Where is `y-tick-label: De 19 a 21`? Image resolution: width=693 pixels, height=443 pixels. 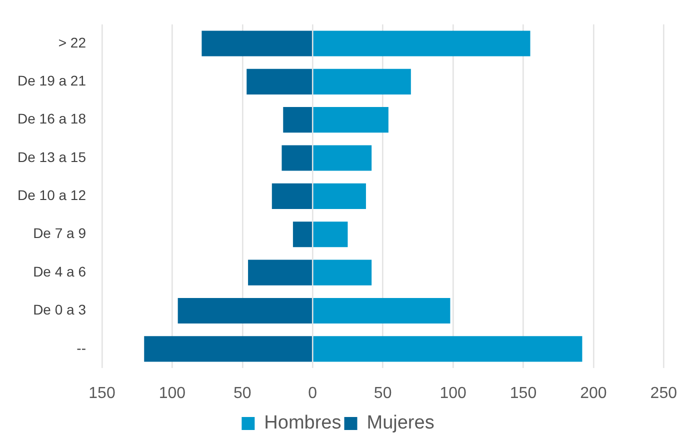 y-tick-label: De 19 a 21 is located at coordinates (52, 80).